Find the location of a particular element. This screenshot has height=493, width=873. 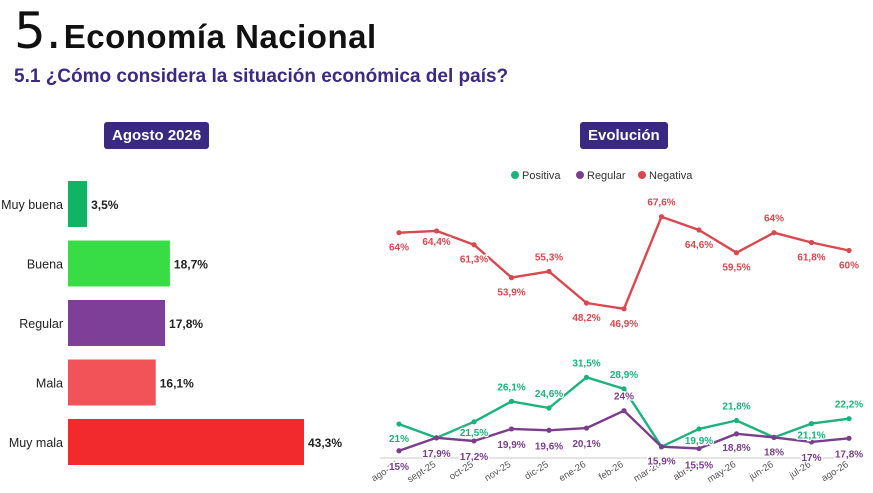

legend-label: Negativa is located at coordinates (671, 176).